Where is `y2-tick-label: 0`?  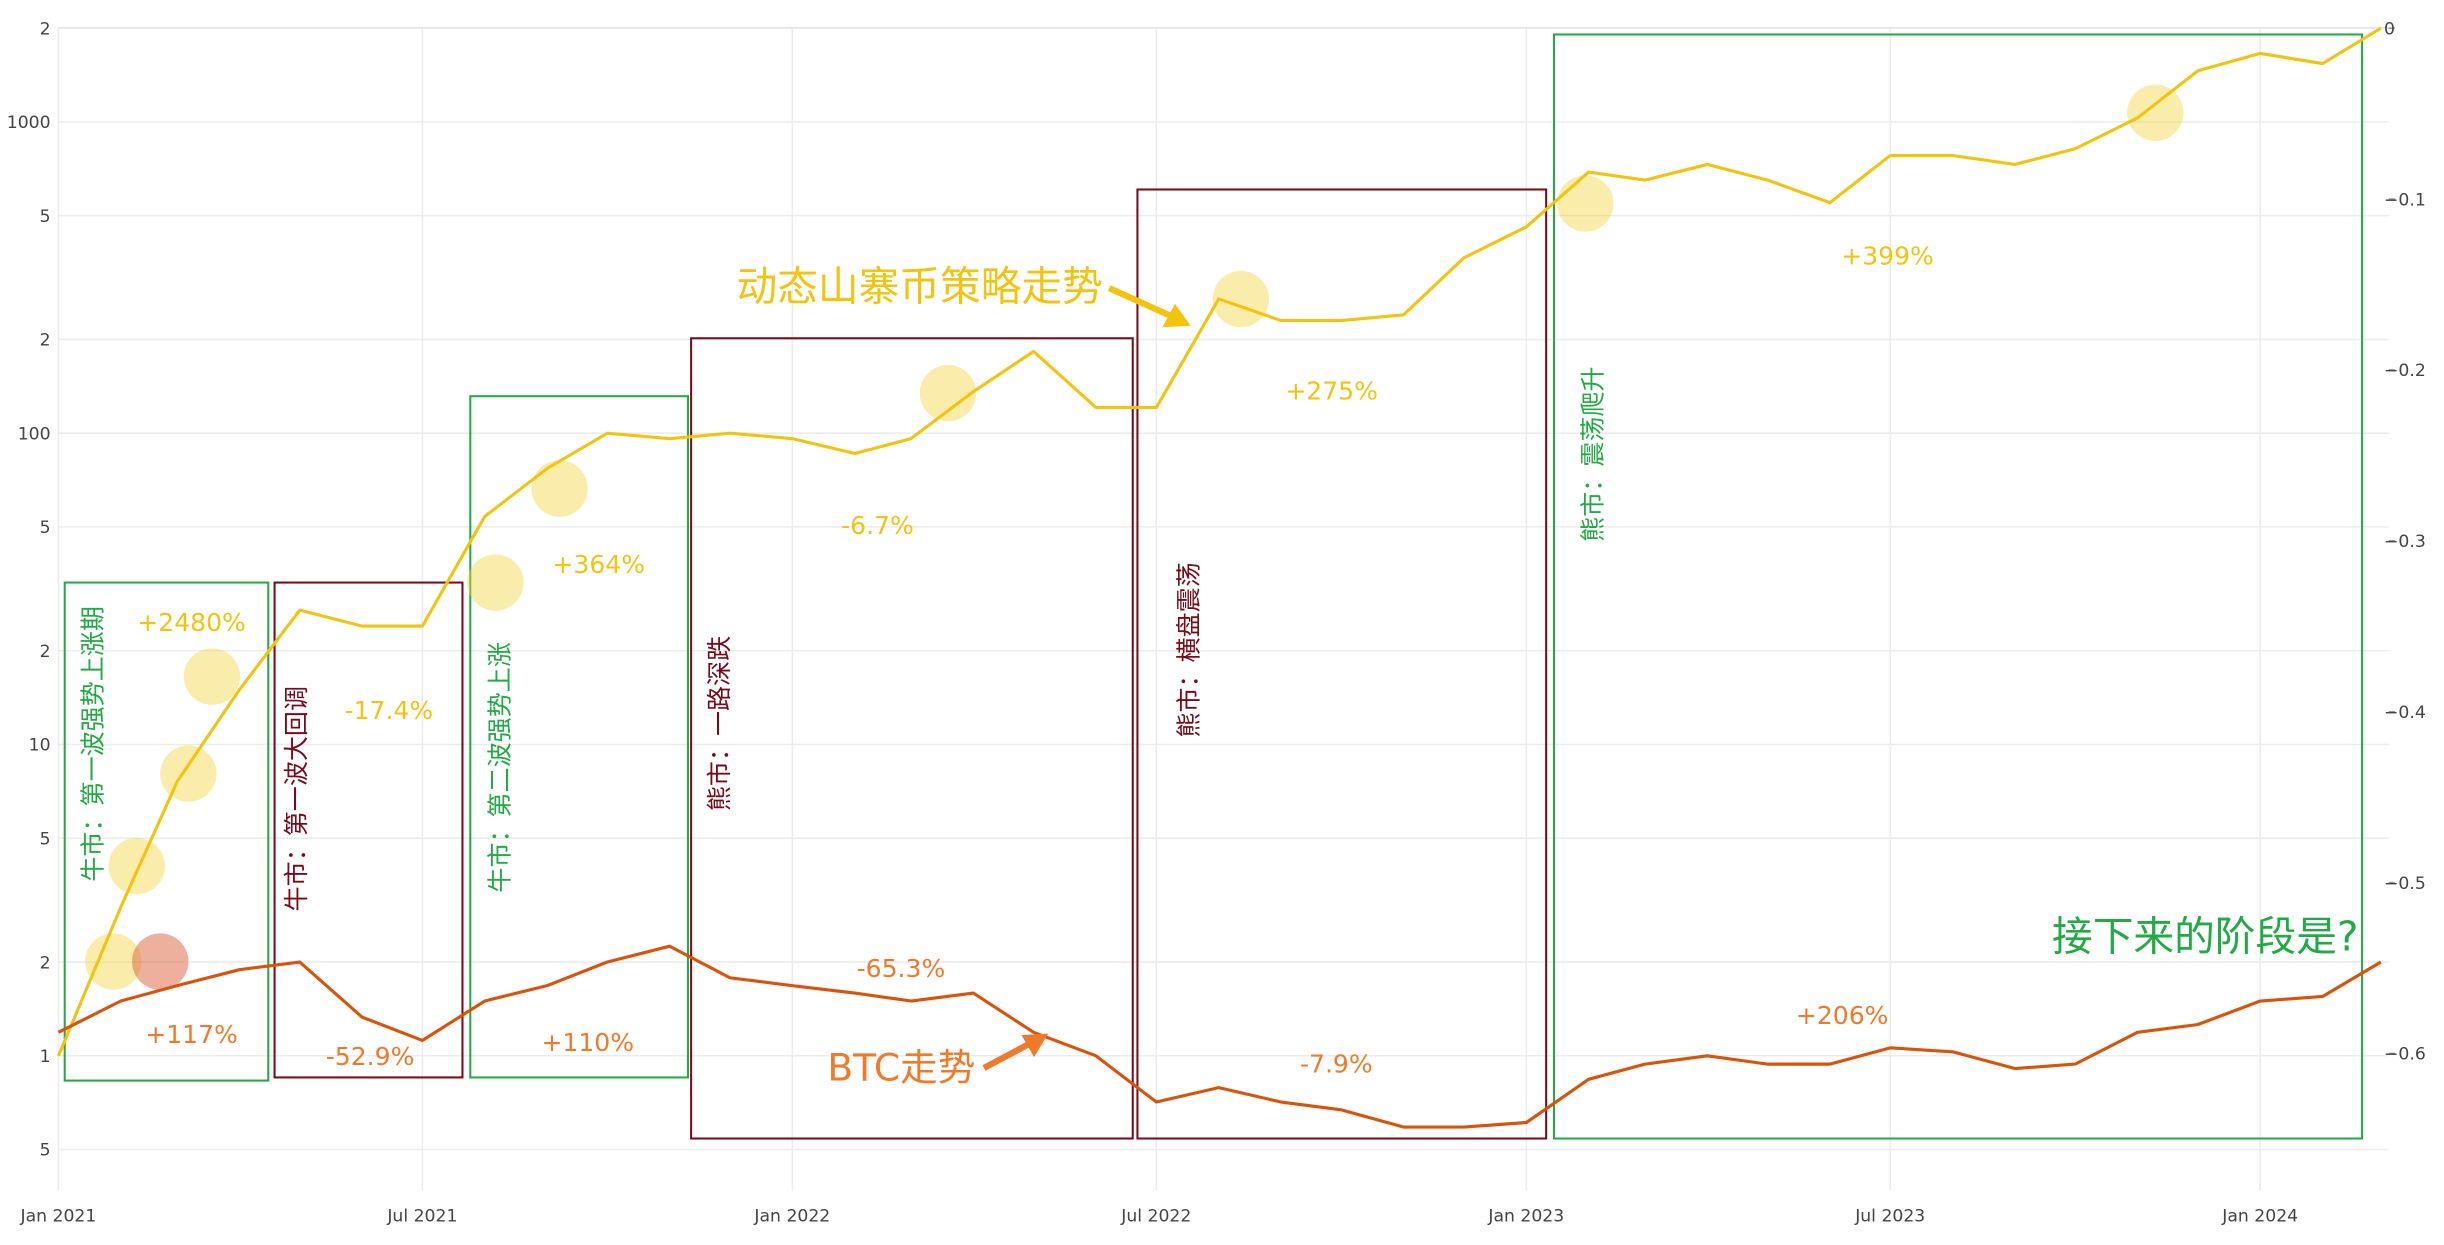
y2-tick-label: 0 is located at coordinates (2389, 29).